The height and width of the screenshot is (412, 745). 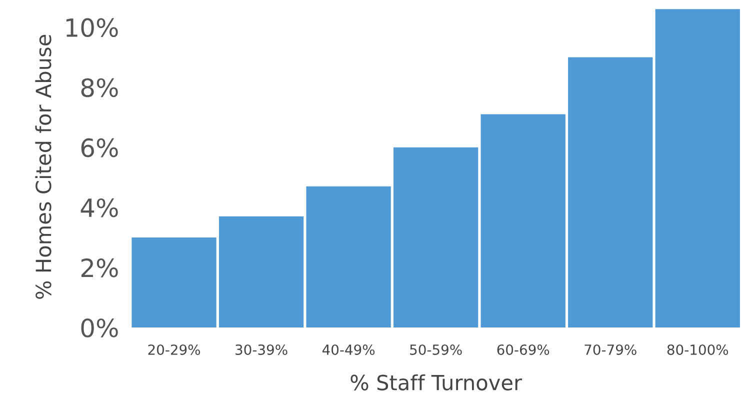 I want to click on y-axis-title: % Homes Cited for Abuse, so click(x=43, y=166).